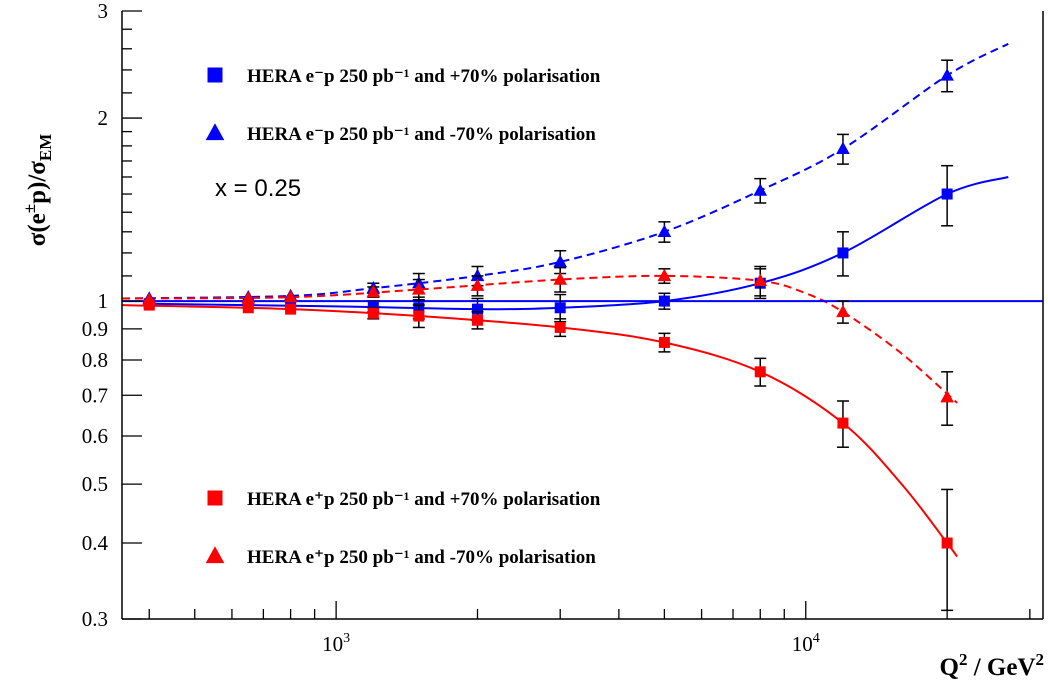 The height and width of the screenshot is (688, 1048). I want to click on legend-label-2: HERA e⁺p 250 pb⁻¹ and +70% polarisation, so click(424, 499).